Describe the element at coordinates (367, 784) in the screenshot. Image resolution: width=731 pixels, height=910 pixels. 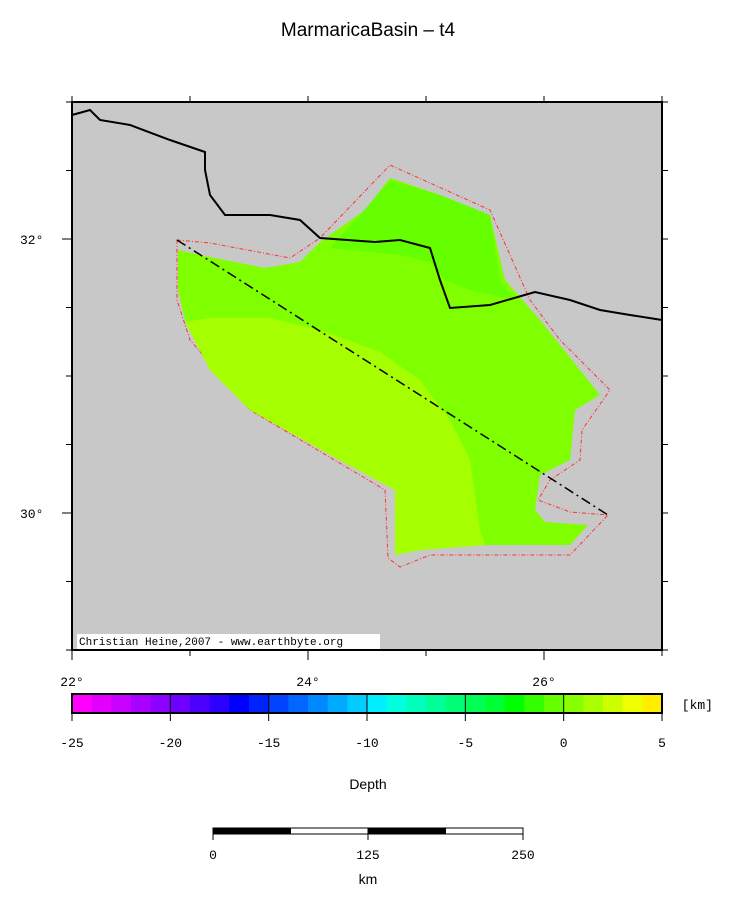
I see `colorbar-label: Depth` at that location.